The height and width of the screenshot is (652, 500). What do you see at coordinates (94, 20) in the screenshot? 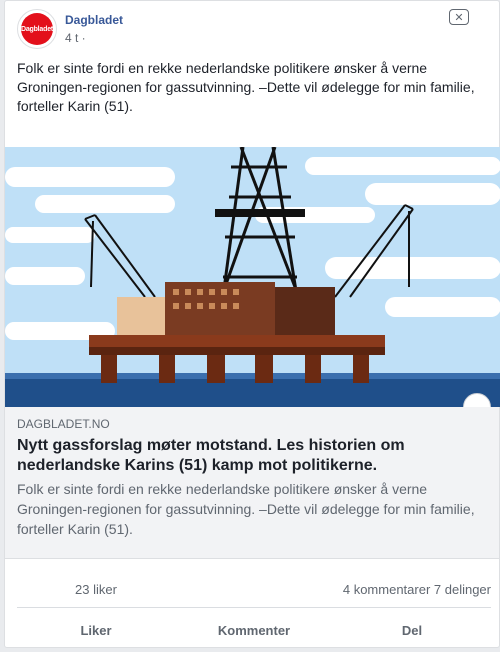
I see `page-name-link: Dagbladet` at bounding box center [94, 20].